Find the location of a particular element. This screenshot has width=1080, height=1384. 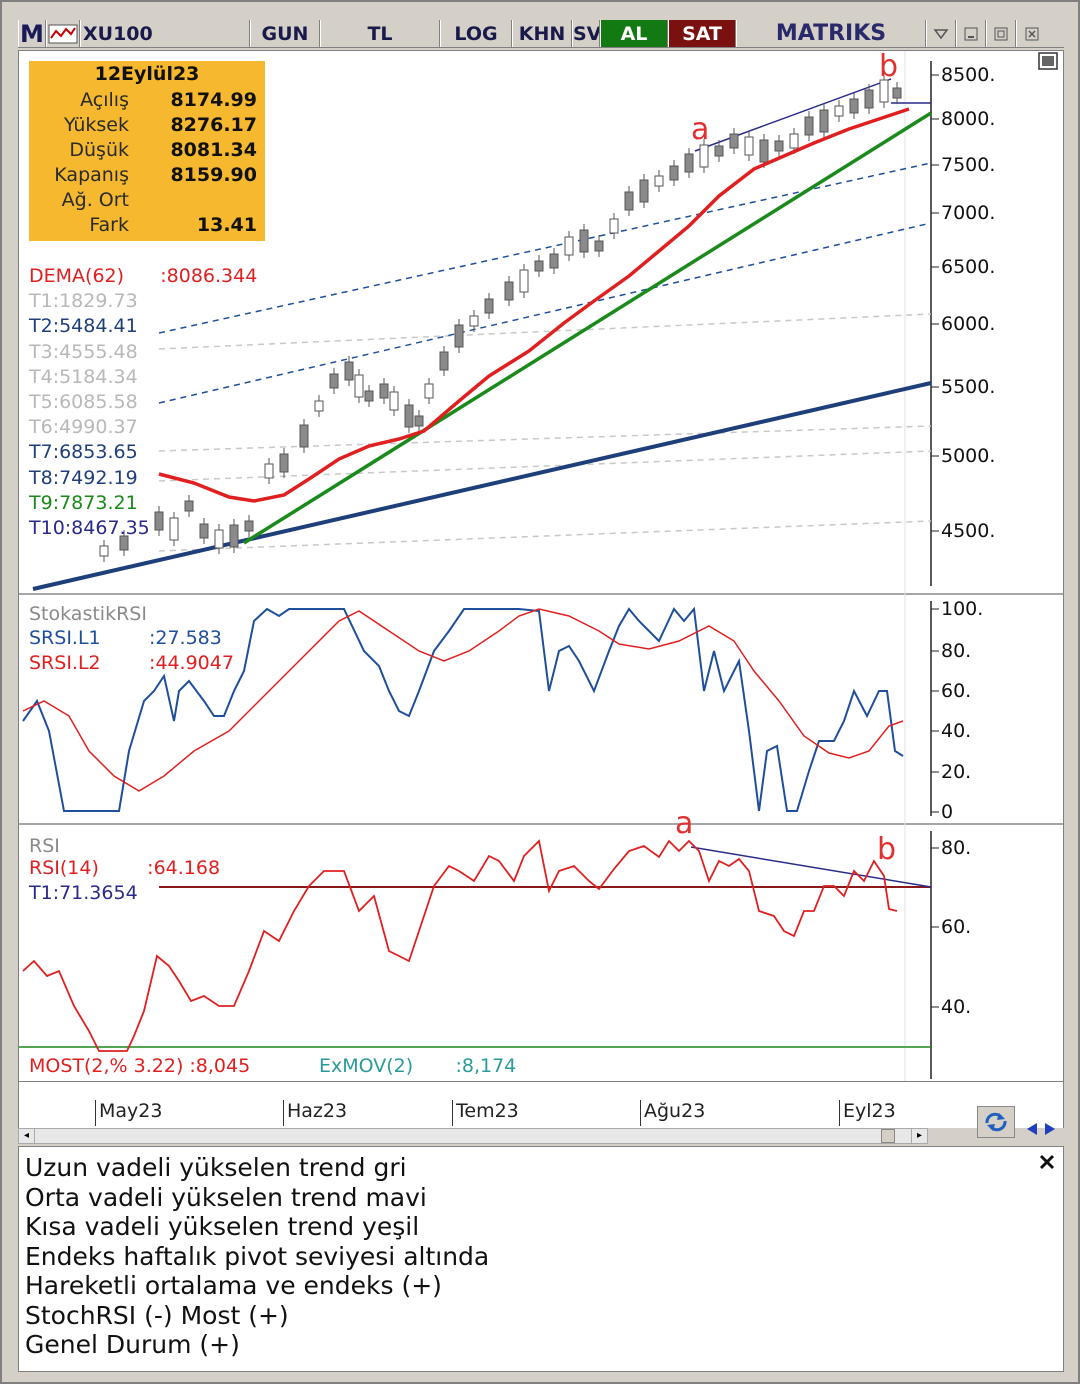

diff-value: 13.41 is located at coordinates (226, 224).